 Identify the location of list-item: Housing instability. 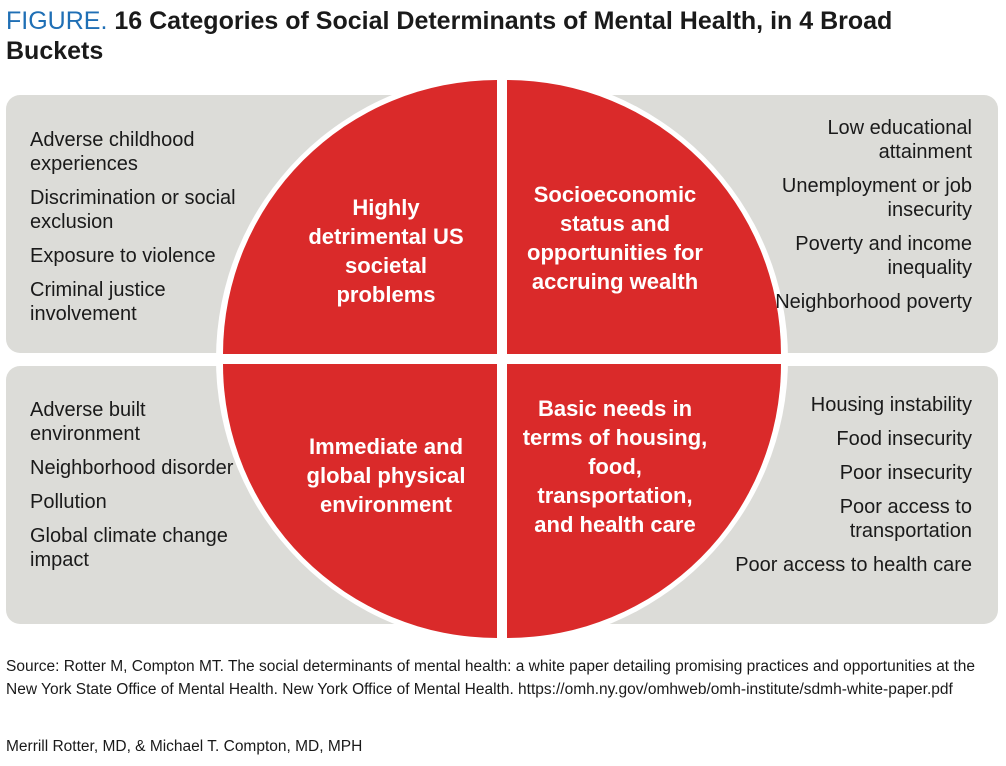
(891, 405).